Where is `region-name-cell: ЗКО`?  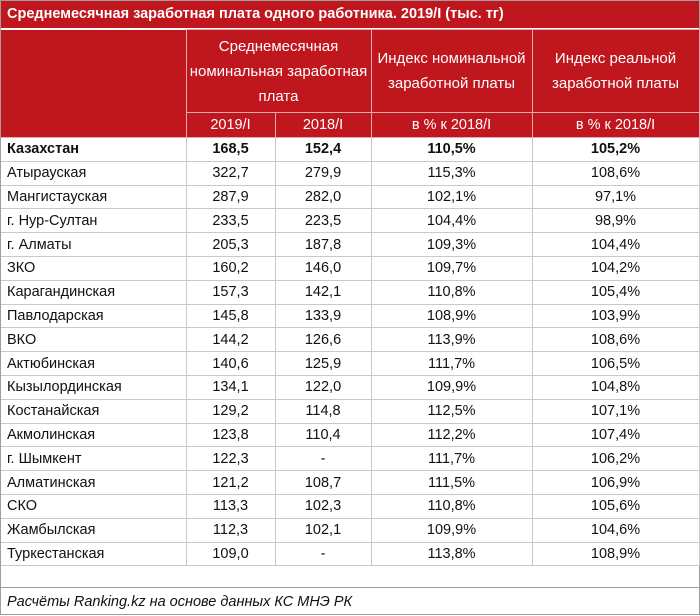 region-name-cell: ЗКО is located at coordinates (94, 268).